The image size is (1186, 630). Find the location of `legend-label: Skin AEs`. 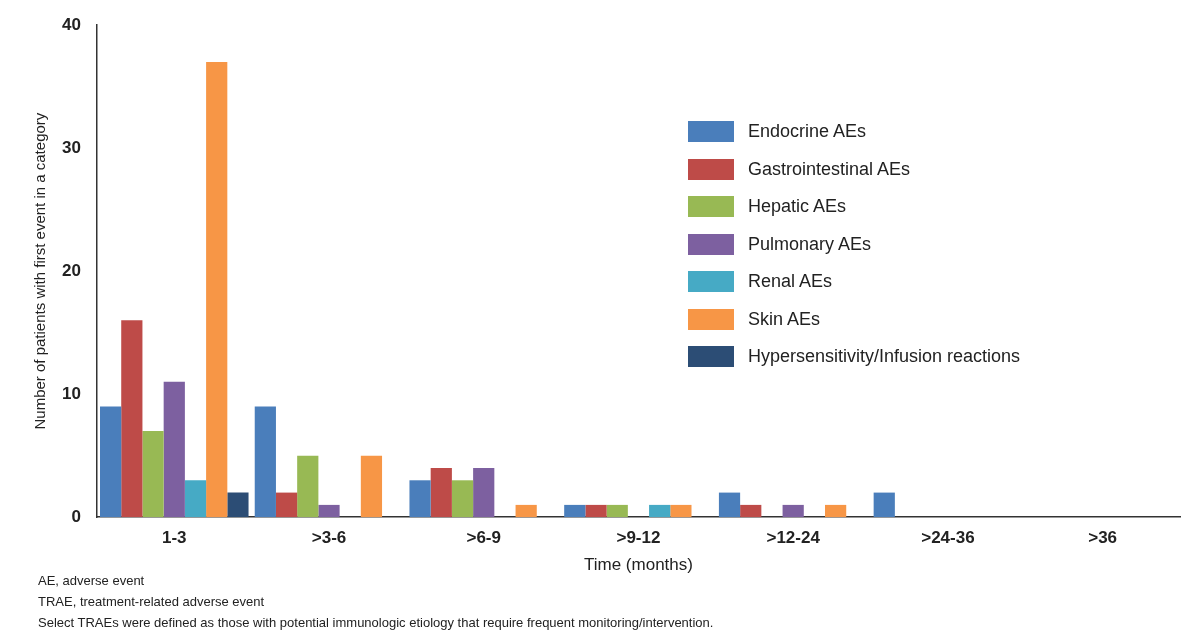

legend-label: Skin AEs is located at coordinates (784, 319).